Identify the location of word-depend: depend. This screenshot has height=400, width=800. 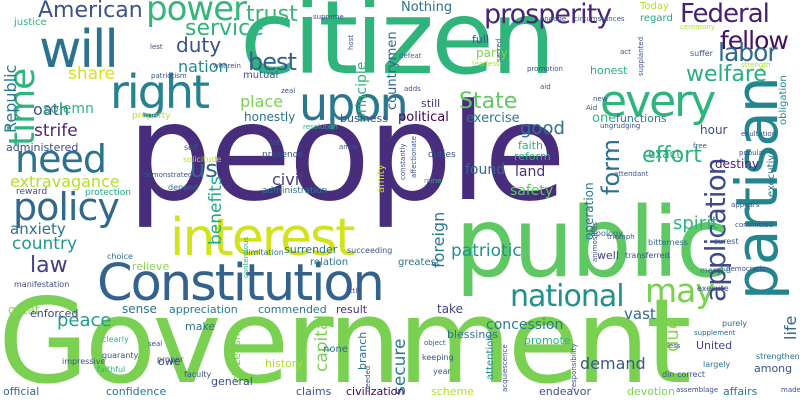
(183, 187).